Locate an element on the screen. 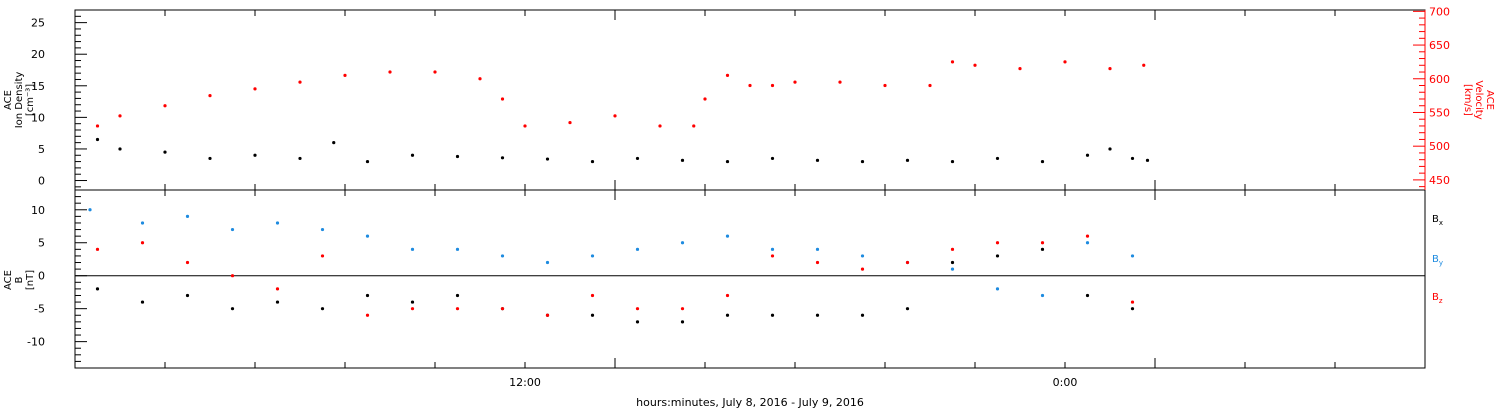  velocity-axis-title-line: ACE is located at coordinates (1489, 100).